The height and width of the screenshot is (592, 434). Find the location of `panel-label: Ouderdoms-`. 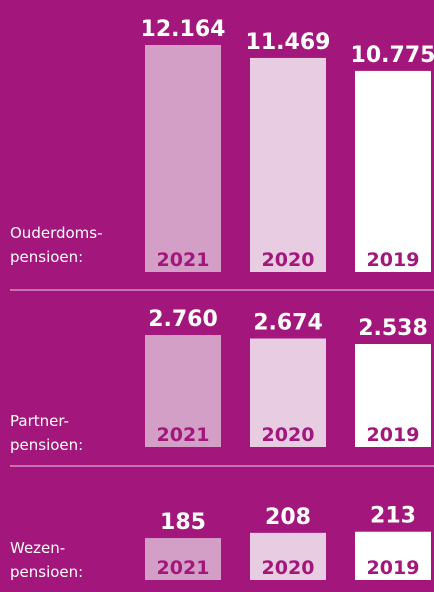

panel-label: Ouderdoms- is located at coordinates (56, 233).